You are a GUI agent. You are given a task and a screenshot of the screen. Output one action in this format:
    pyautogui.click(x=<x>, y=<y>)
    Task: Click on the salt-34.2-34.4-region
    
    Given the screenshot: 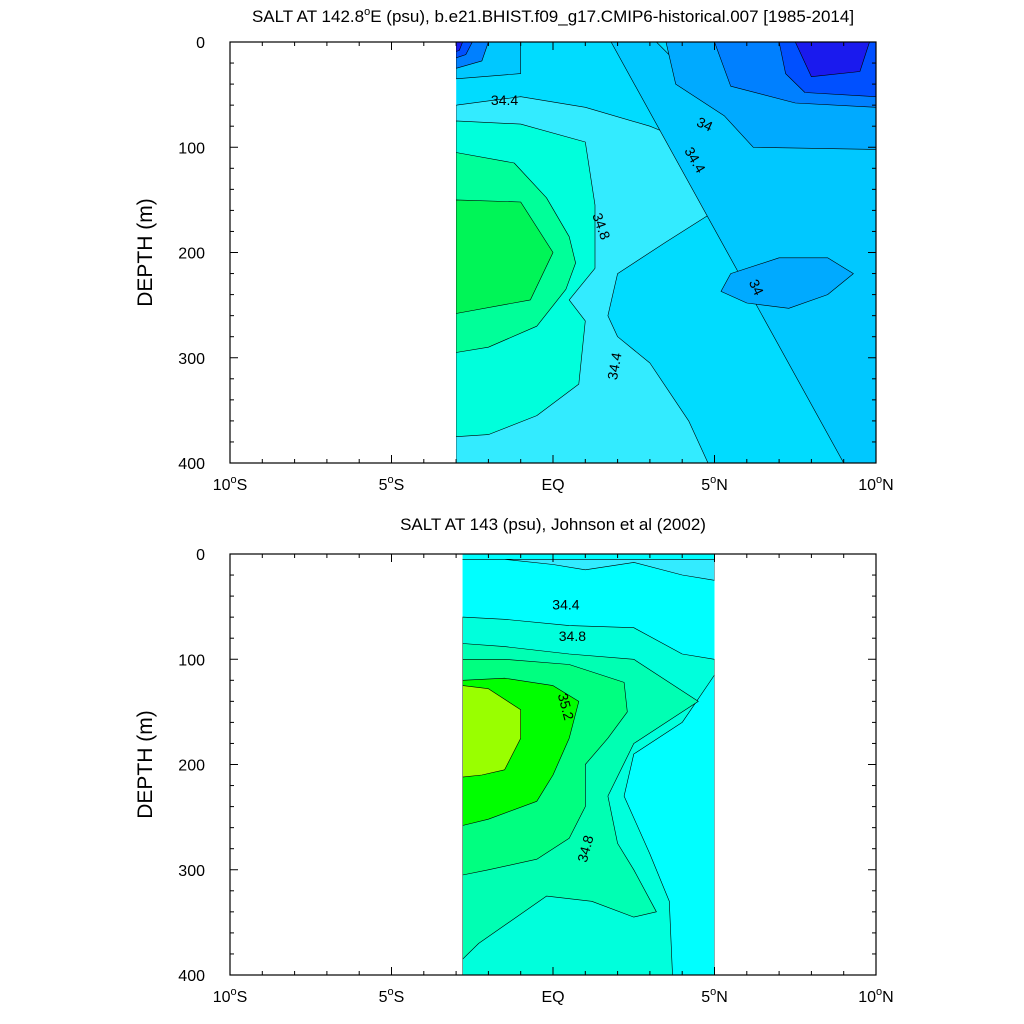 What is the action you would take?
    pyautogui.click(x=588, y=569)
    